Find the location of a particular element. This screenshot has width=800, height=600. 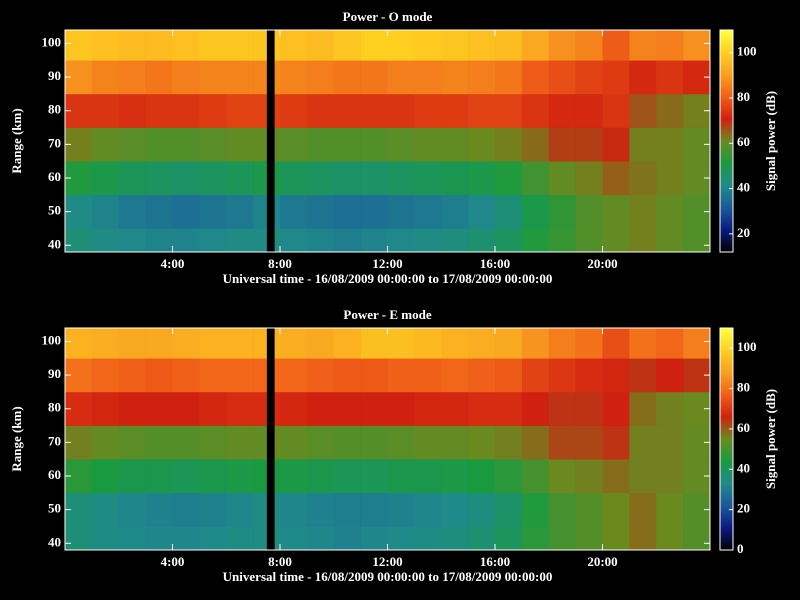

x-tick-label: 12:00 is located at coordinates (387, 561).